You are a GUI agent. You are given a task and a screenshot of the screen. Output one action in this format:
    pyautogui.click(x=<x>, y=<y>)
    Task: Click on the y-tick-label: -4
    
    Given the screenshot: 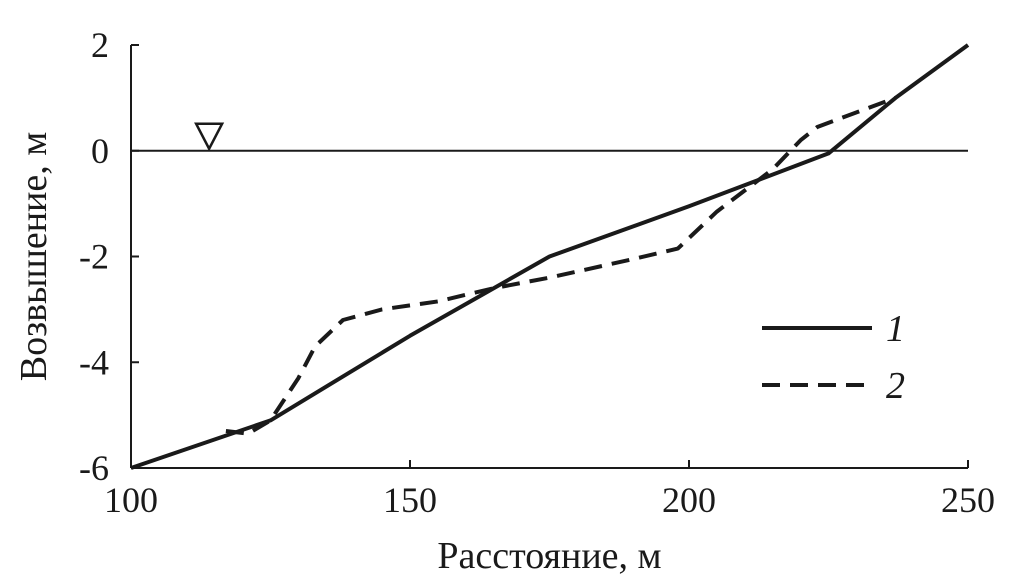 What is the action you would take?
    pyautogui.click(x=94, y=362)
    